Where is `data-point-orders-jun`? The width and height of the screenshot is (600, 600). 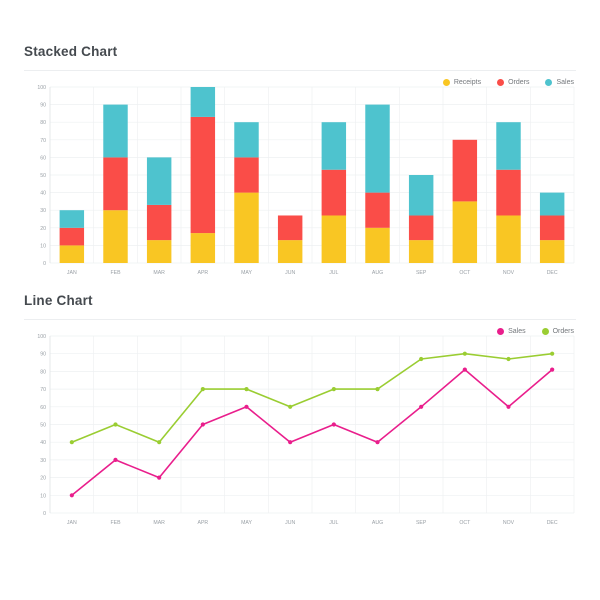 data-point-orders-jun is located at coordinates (290, 406).